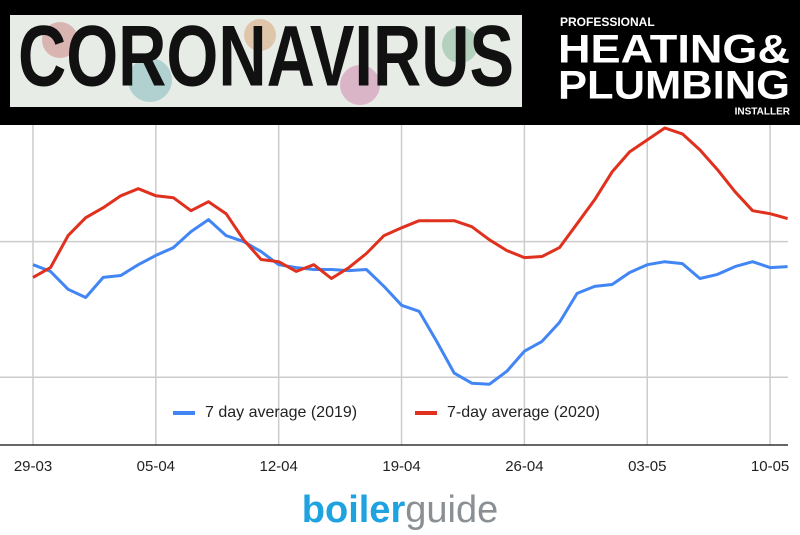 The height and width of the screenshot is (535, 800). I want to click on x-tick-label: 12-04, so click(279, 466).